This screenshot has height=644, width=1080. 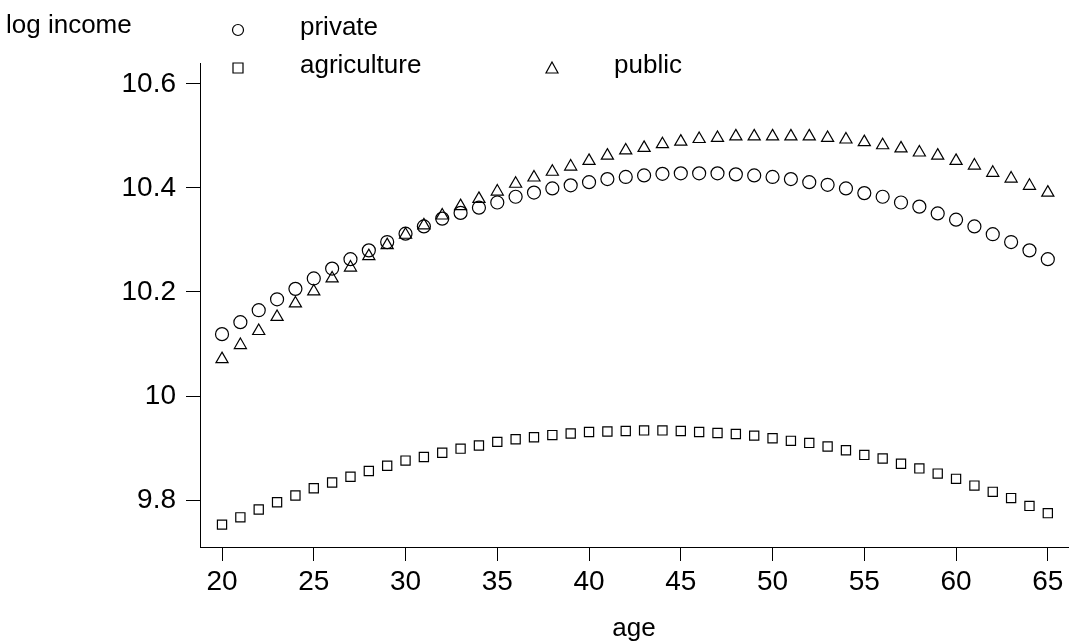 What do you see at coordinates (222, 580) in the screenshot?
I see `x-tick-label: 20` at bounding box center [222, 580].